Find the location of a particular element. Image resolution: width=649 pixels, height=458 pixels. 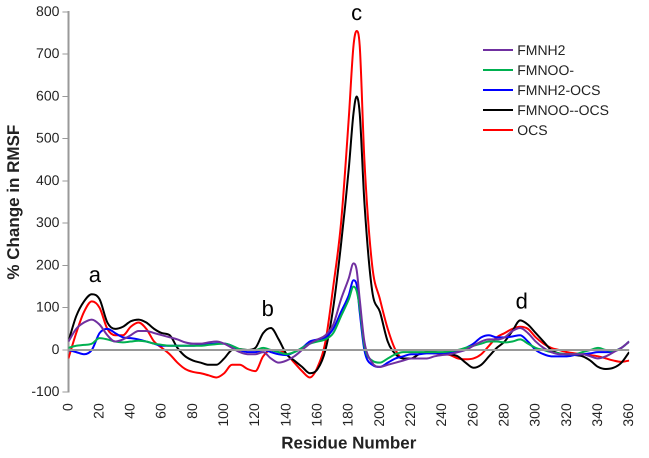

legend-label: FMNOO--OCS is located at coordinates (563, 110).